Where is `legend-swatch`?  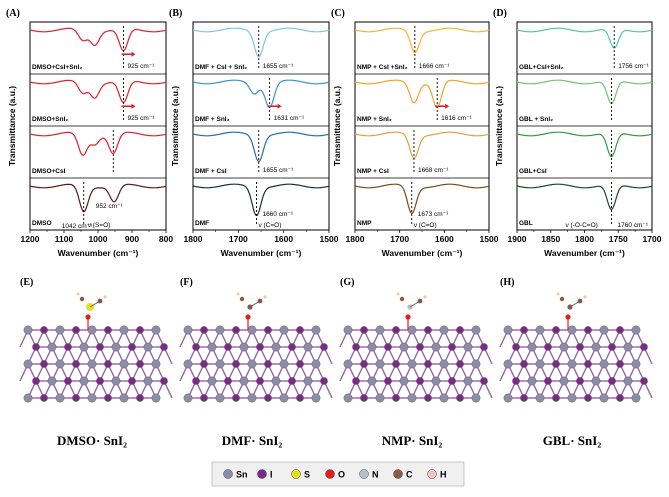
legend-swatch is located at coordinates (432, 474).